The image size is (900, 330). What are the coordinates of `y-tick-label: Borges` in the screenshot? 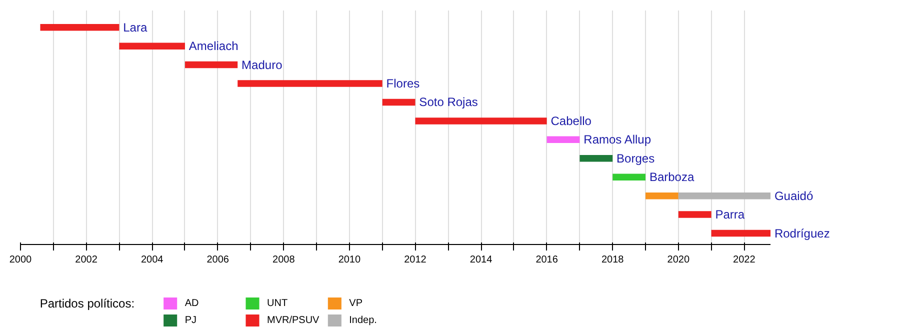 It's located at (635, 158).